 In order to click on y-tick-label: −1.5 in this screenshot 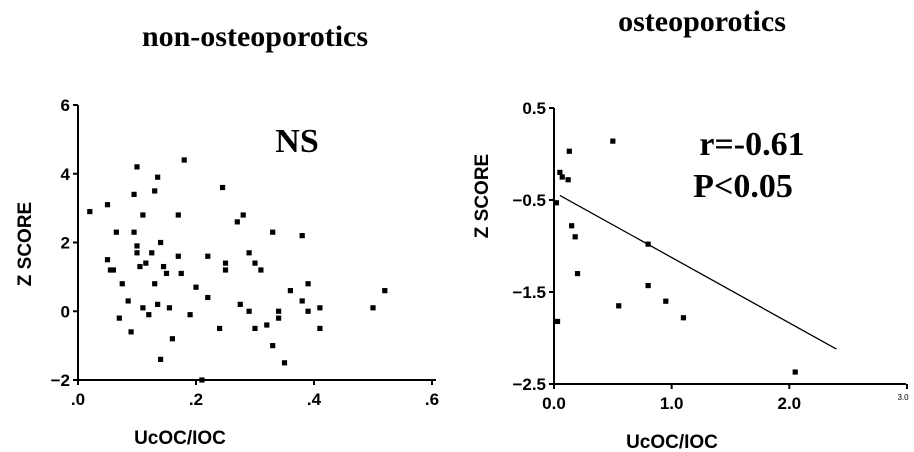, I will do `click(529, 292)`.